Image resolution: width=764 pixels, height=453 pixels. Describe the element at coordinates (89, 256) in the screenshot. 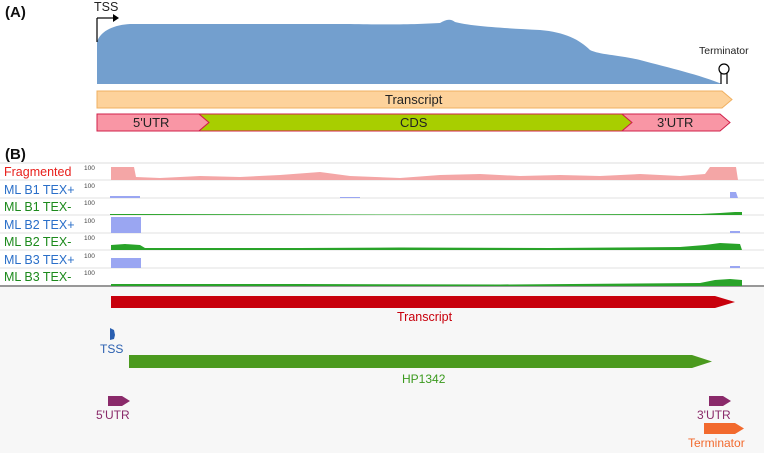

I see `track-scale-b3-texplus: 100` at that location.